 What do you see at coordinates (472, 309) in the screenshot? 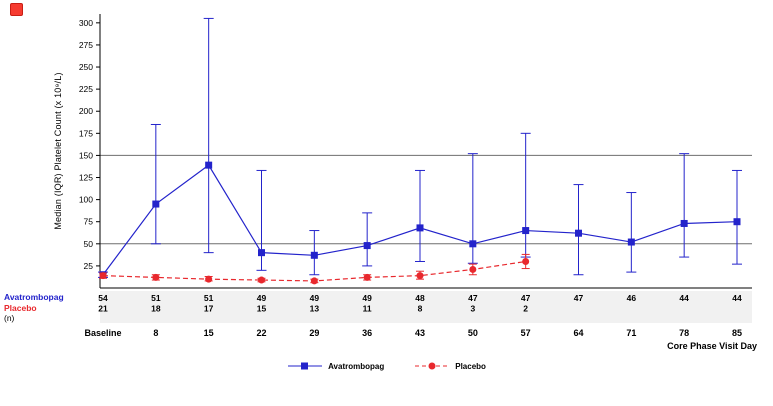
I see `n-value: 3` at bounding box center [472, 309].